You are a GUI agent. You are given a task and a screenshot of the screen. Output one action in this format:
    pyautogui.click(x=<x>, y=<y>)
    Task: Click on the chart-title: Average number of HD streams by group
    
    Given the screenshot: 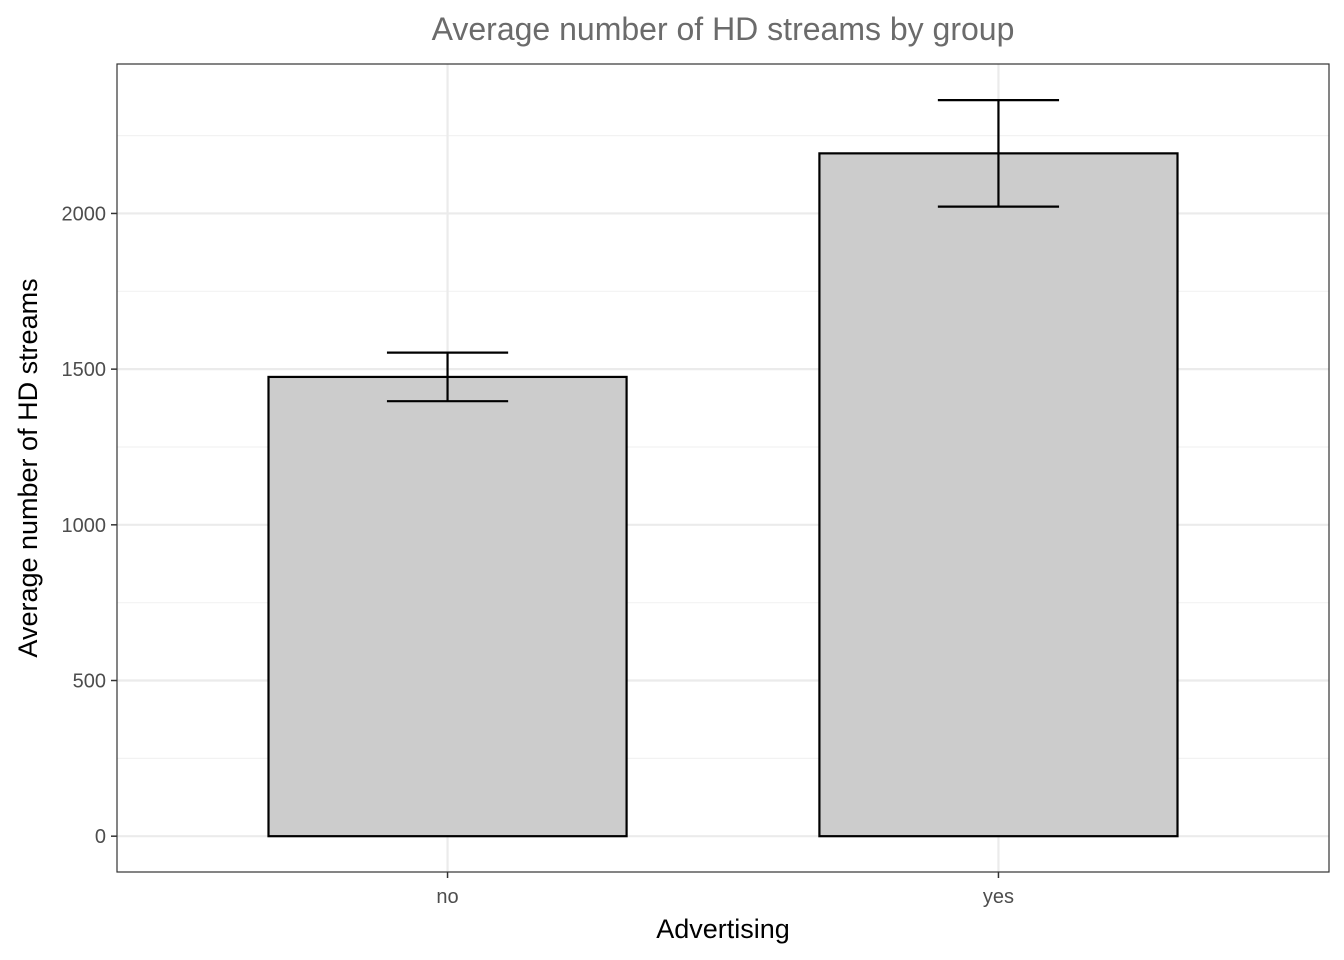 What is the action you would take?
    pyautogui.click(x=723, y=29)
    